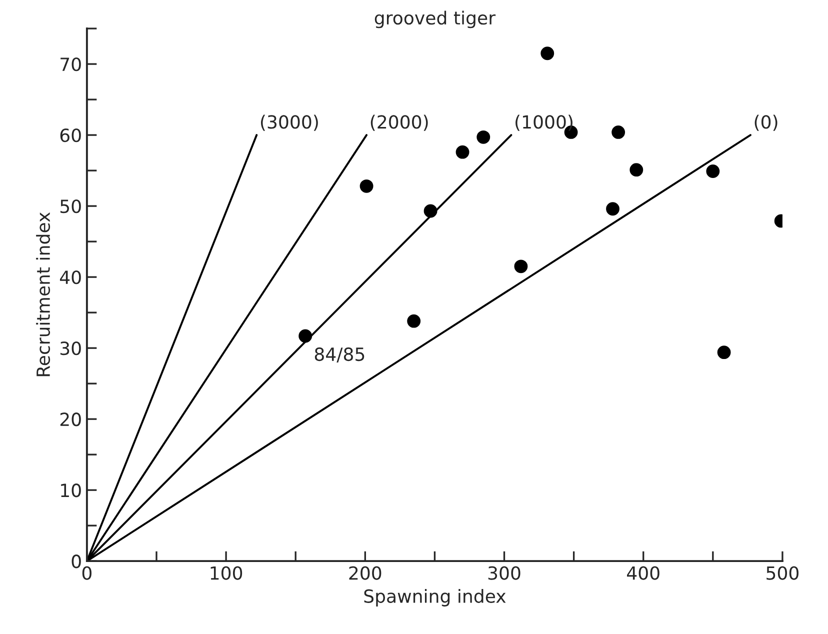  What do you see at coordinates (70, 419) in the screenshot?
I see `y-tick-label: 20` at bounding box center [70, 419].